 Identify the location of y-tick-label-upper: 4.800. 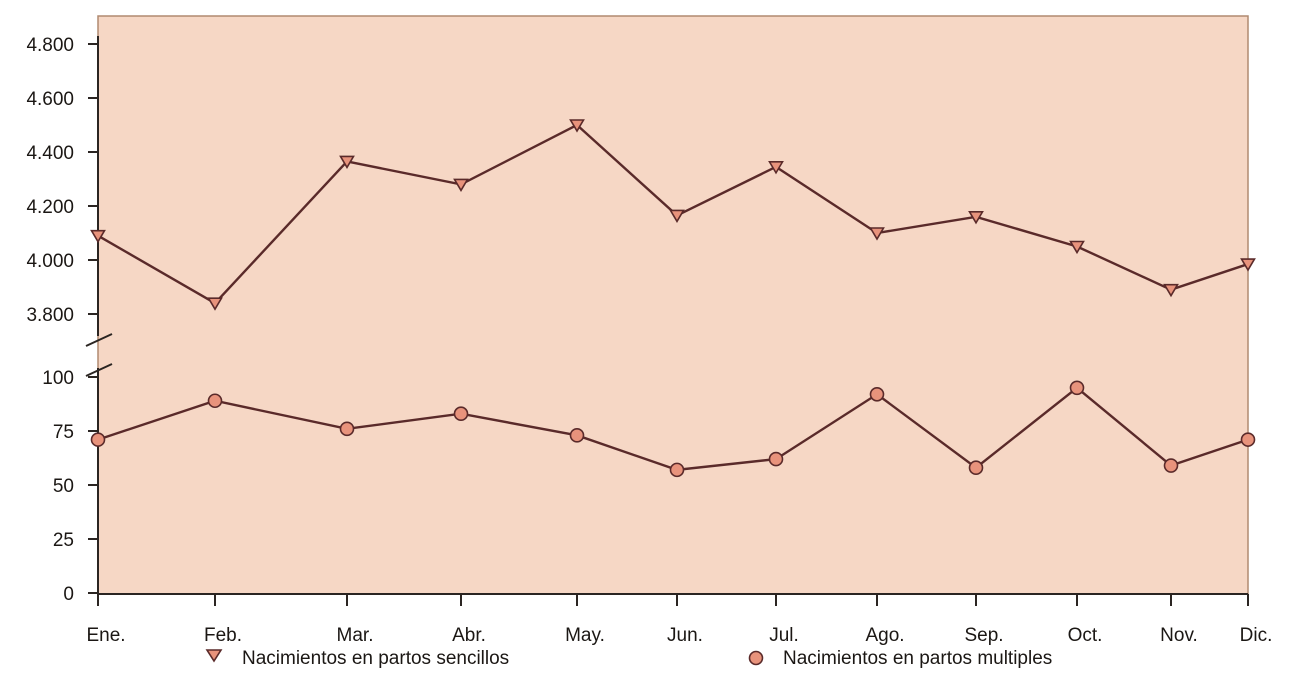
(50, 45).